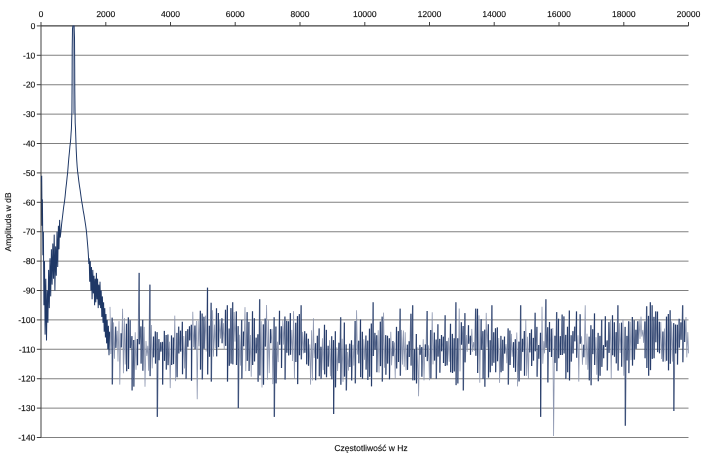 The image size is (708, 464). What do you see at coordinates (29, 173) in the screenshot?
I see `svg-text: -50` at bounding box center [29, 173].